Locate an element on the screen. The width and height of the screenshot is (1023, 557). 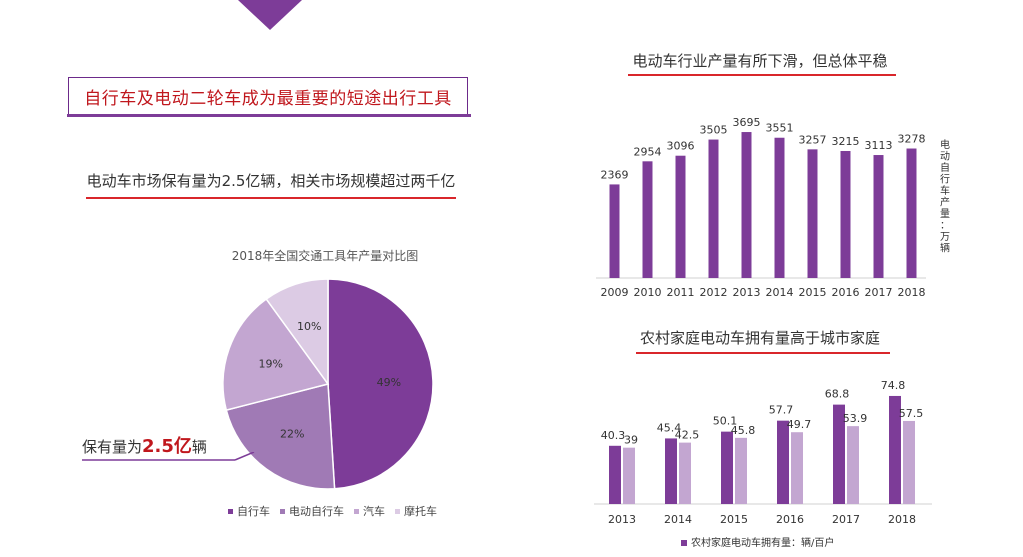
decorative-triangle is located at coordinates (270, 15).